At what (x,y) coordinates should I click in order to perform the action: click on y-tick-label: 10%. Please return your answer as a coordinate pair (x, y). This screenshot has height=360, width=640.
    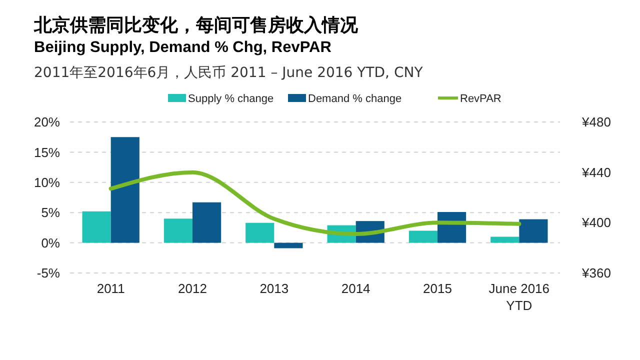
    Looking at the image, I should click on (47, 182).